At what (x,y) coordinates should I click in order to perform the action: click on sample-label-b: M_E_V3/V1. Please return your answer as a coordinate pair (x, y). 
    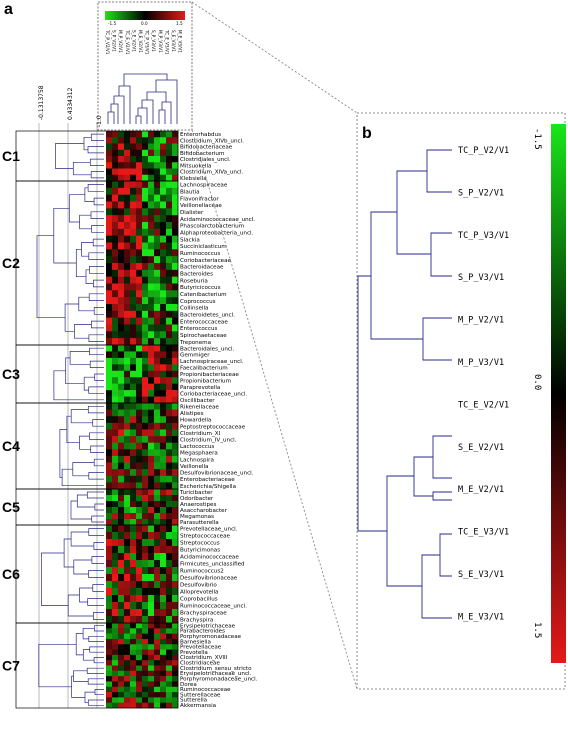
    Looking at the image, I should click on (481, 617).